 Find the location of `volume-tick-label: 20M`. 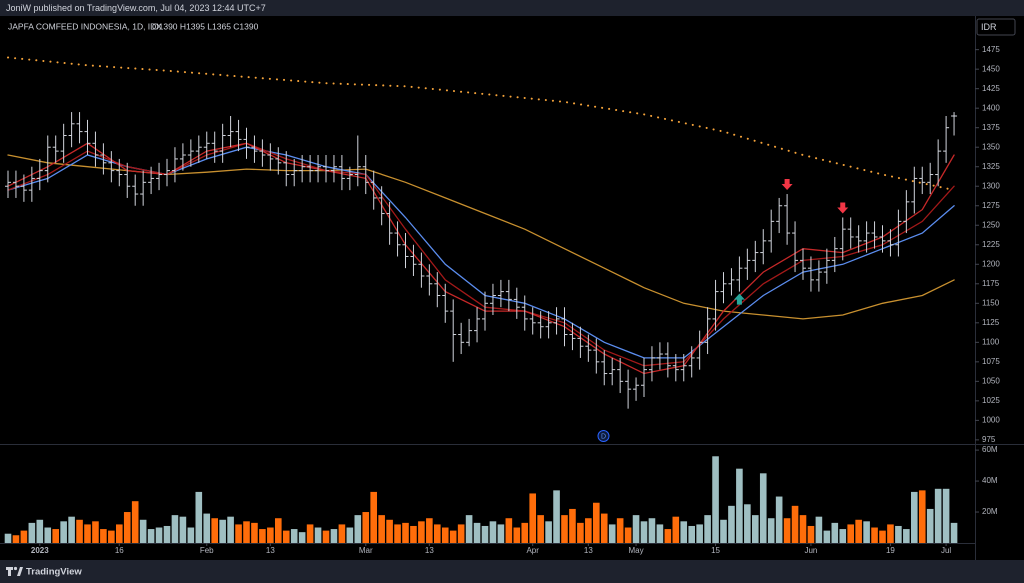

volume-tick-label: 20M is located at coordinates (990, 511).